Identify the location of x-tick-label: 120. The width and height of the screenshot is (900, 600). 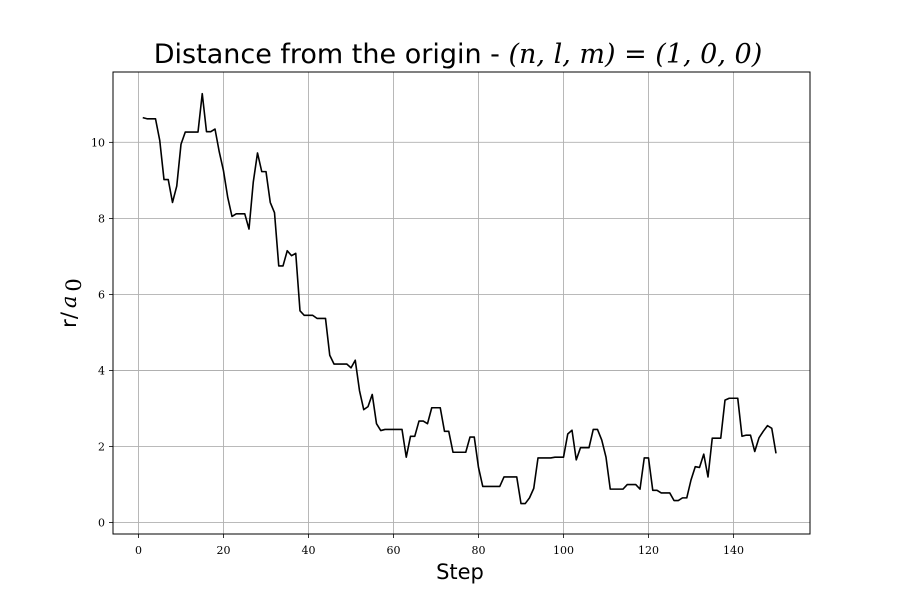
(648, 550).